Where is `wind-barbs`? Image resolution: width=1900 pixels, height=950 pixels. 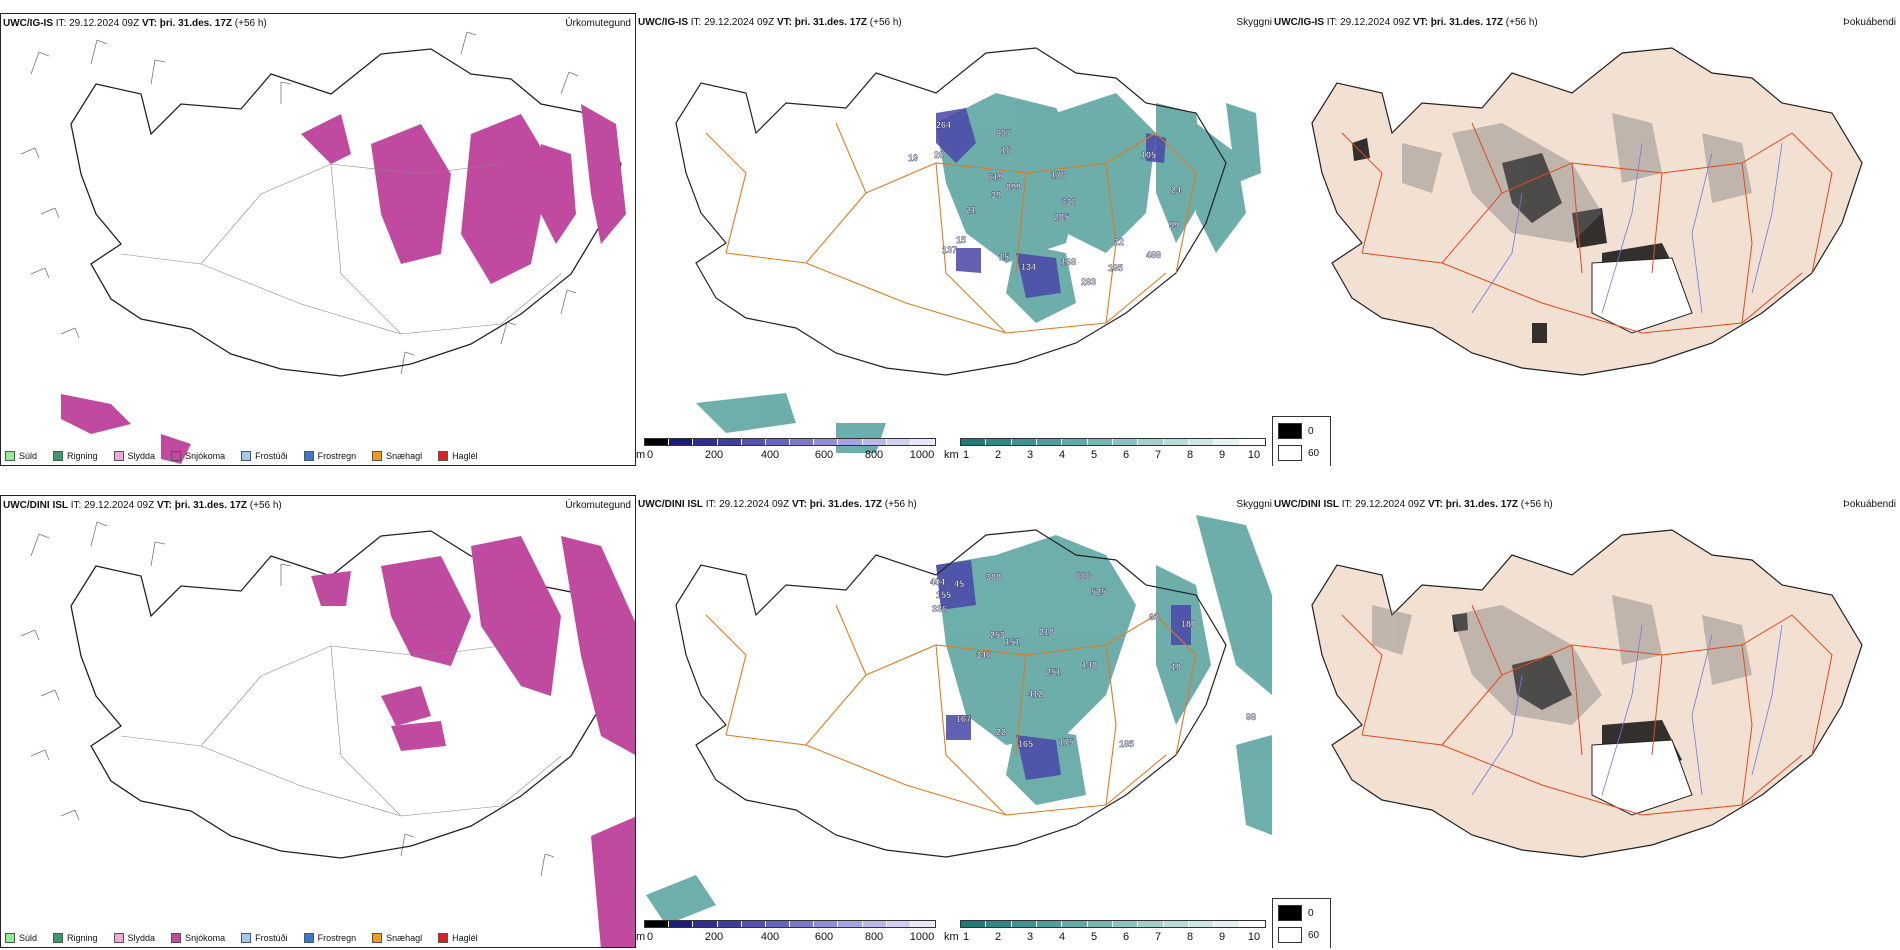
wind-barbs is located at coordinates (287, 699).